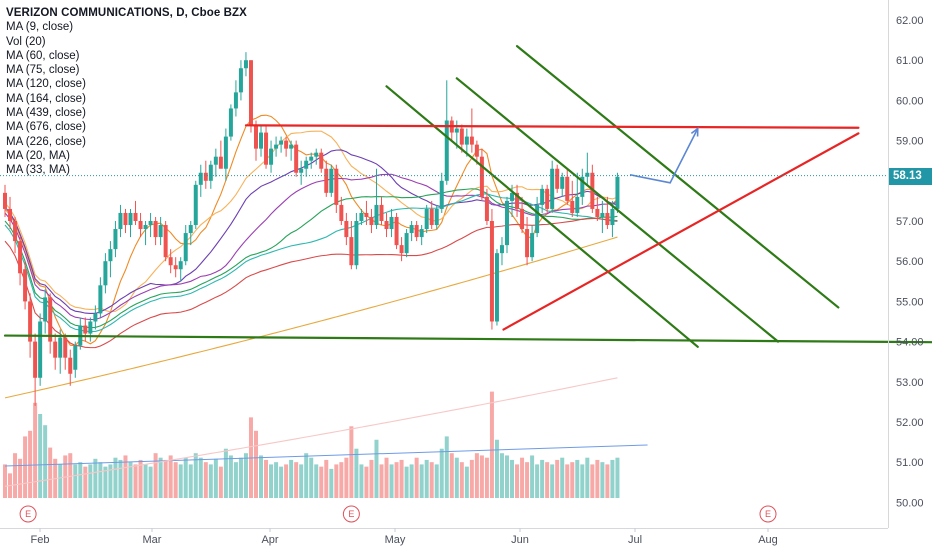  What do you see at coordinates (46, 98) in the screenshot?
I see `indicator-ma-164: MA (164, close)` at bounding box center [46, 98].